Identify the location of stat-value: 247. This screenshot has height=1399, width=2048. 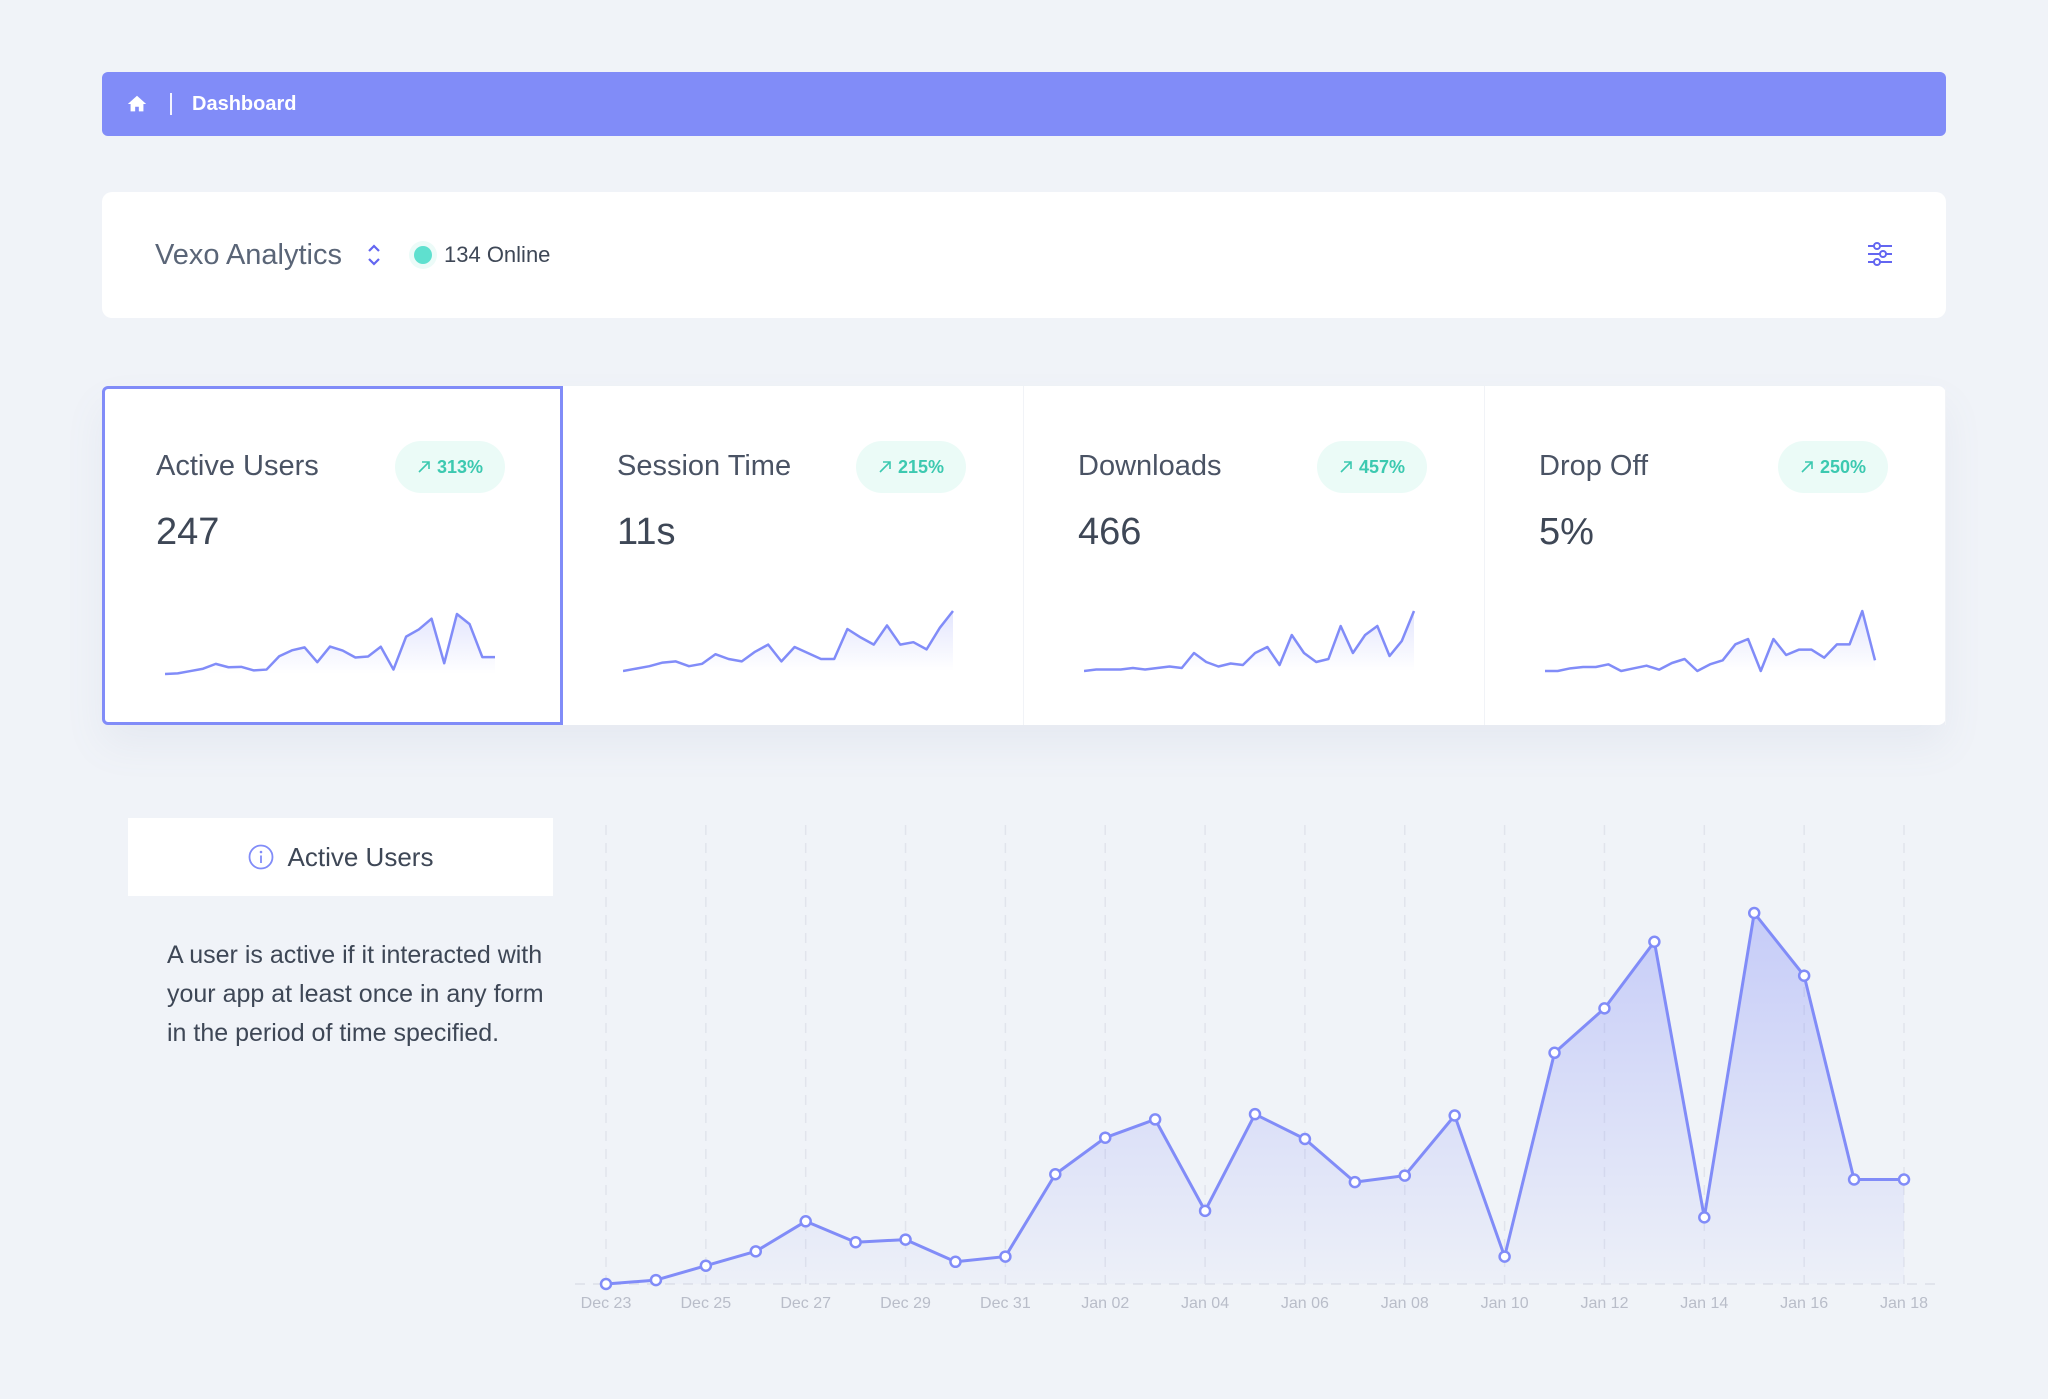
(188, 532).